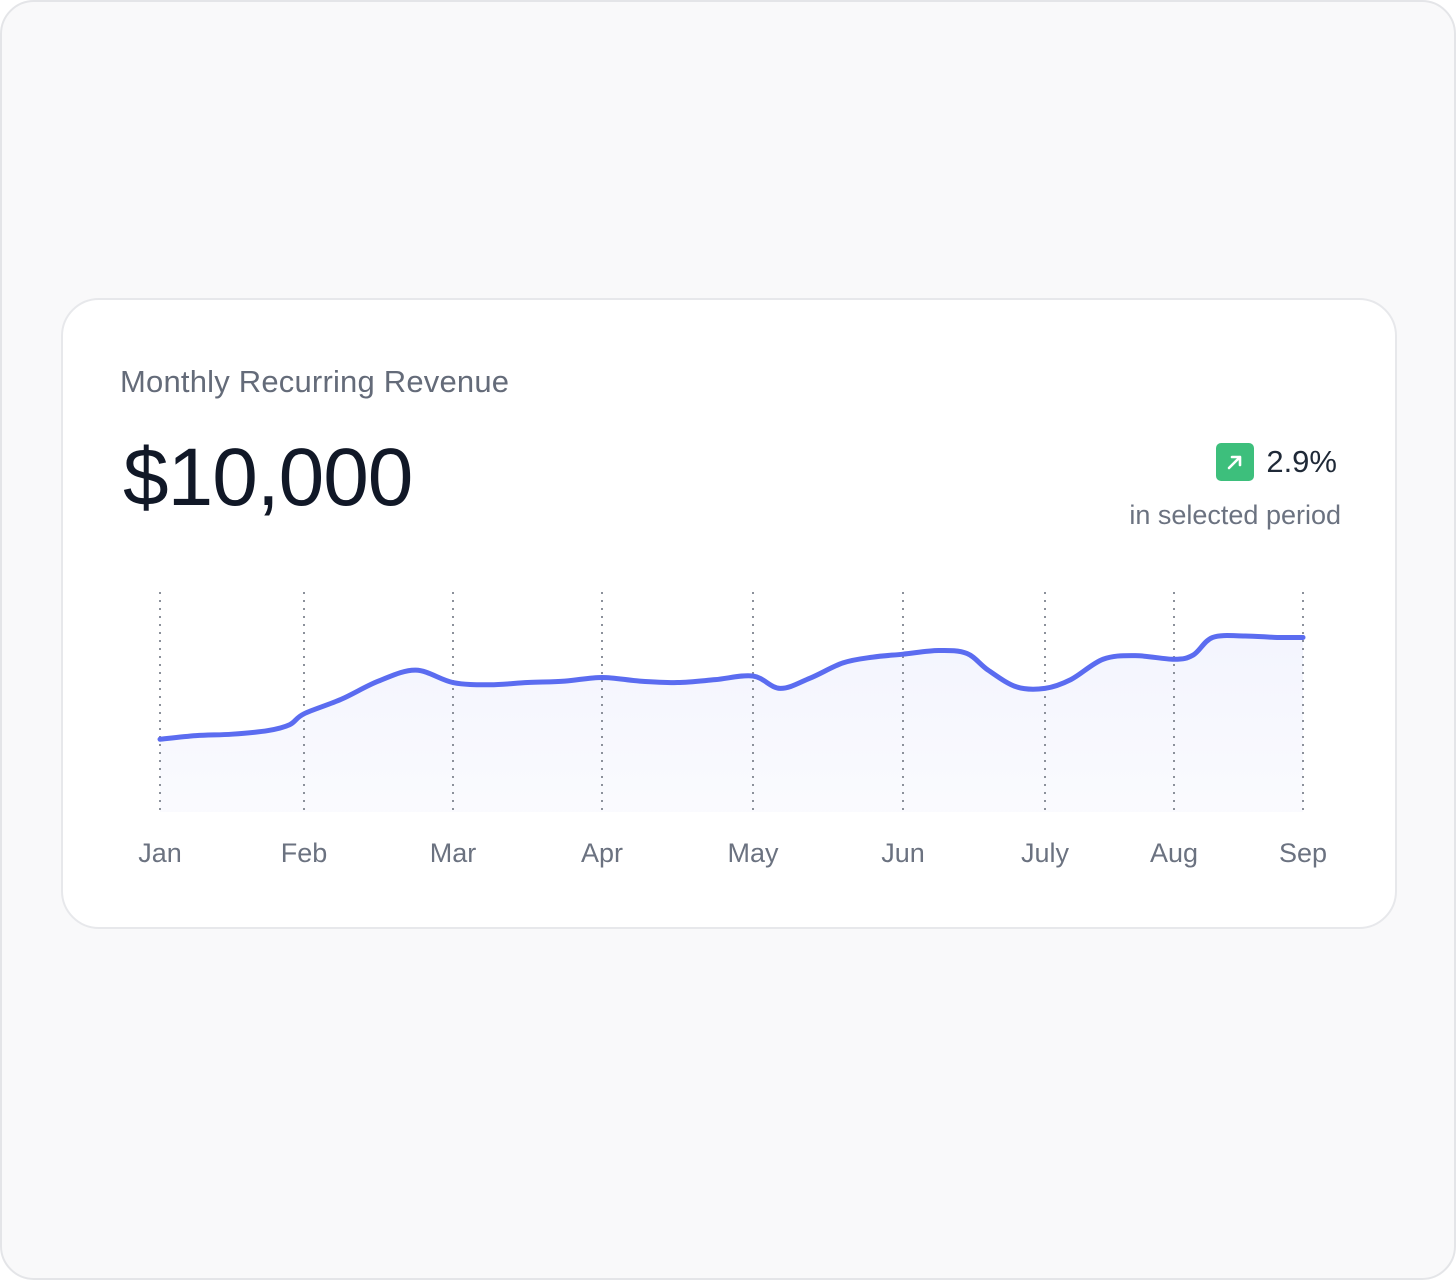 The image size is (1456, 1280). I want to click on x-tick-label: Jan, so click(160, 853).